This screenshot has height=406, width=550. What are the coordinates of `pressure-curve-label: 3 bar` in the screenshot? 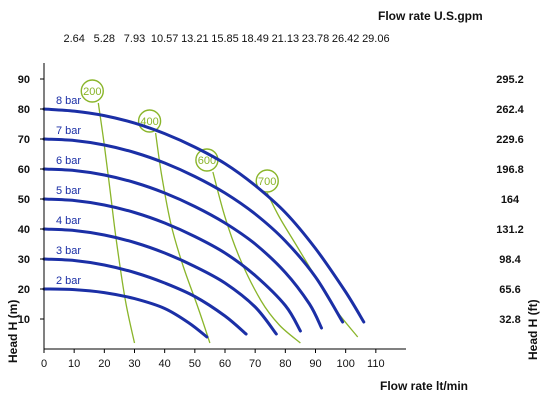 It's located at (68, 251).